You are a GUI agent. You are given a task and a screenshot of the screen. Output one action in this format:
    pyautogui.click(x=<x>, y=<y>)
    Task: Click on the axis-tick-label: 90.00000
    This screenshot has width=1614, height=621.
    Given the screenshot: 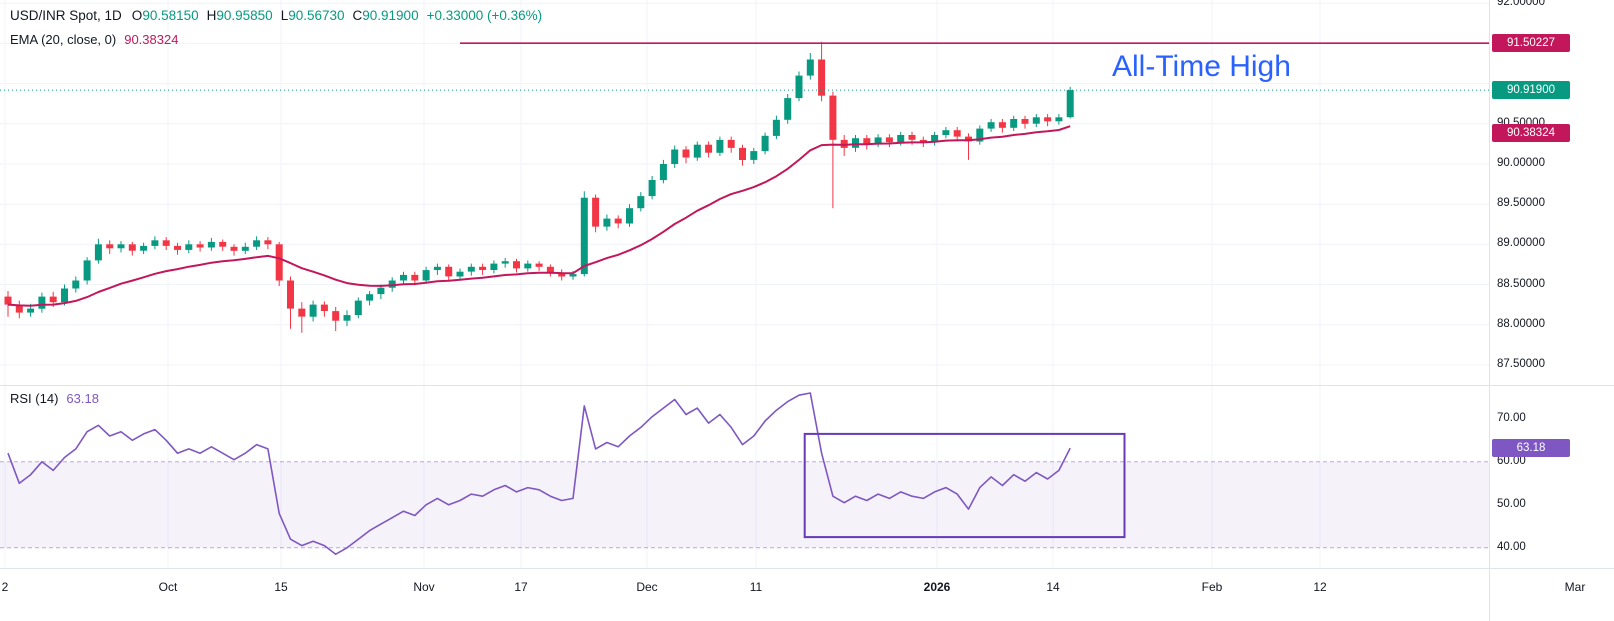 What is the action you would take?
    pyautogui.click(x=1521, y=163)
    